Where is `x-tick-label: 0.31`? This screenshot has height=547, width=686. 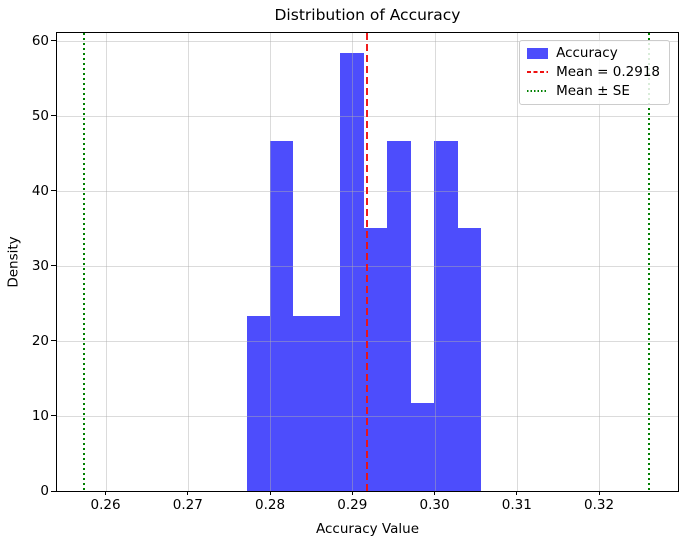 x-tick-label: 0.31 is located at coordinates (516, 505).